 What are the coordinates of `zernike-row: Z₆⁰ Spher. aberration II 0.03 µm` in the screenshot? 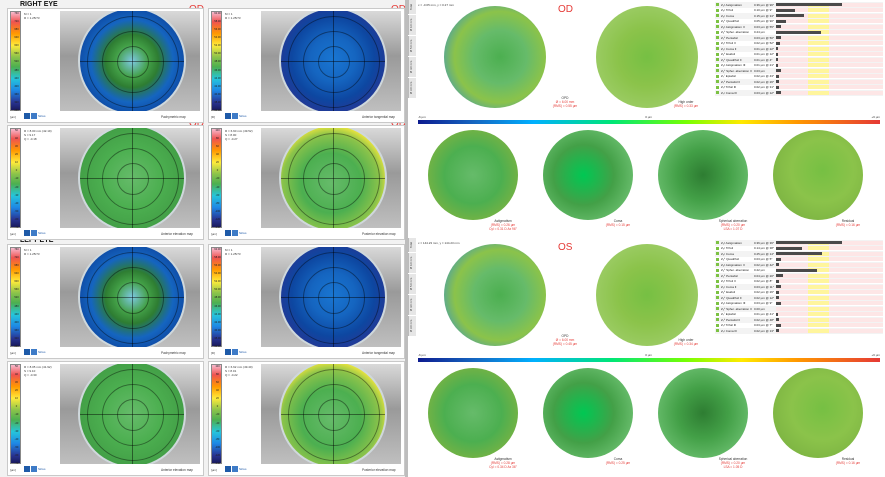 It's located at (799, 71).